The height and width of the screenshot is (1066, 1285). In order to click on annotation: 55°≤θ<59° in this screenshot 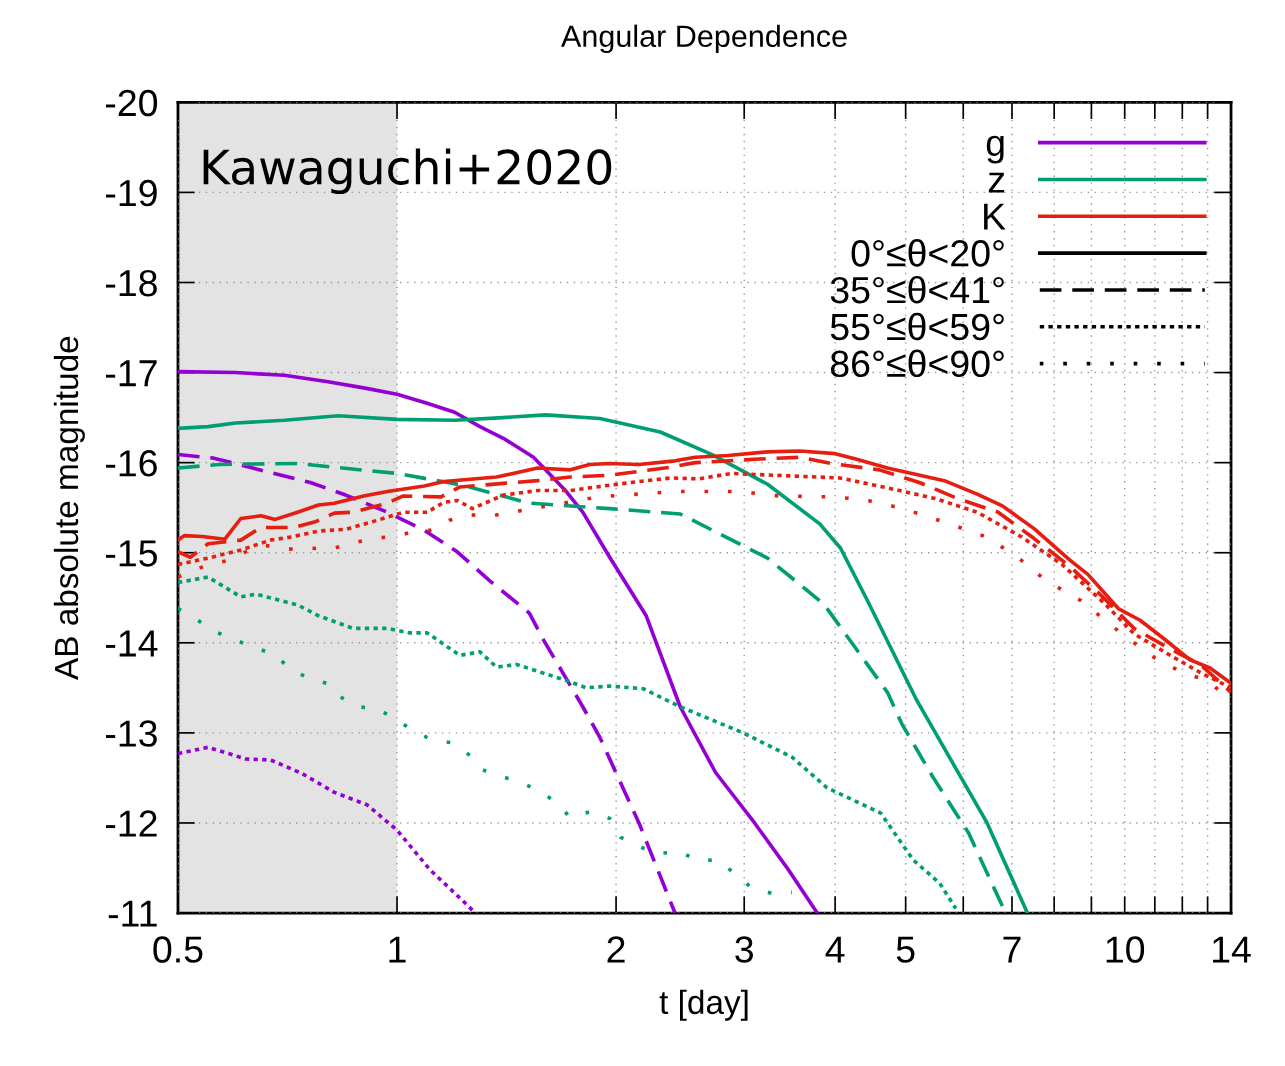, I will do `click(917, 326)`.